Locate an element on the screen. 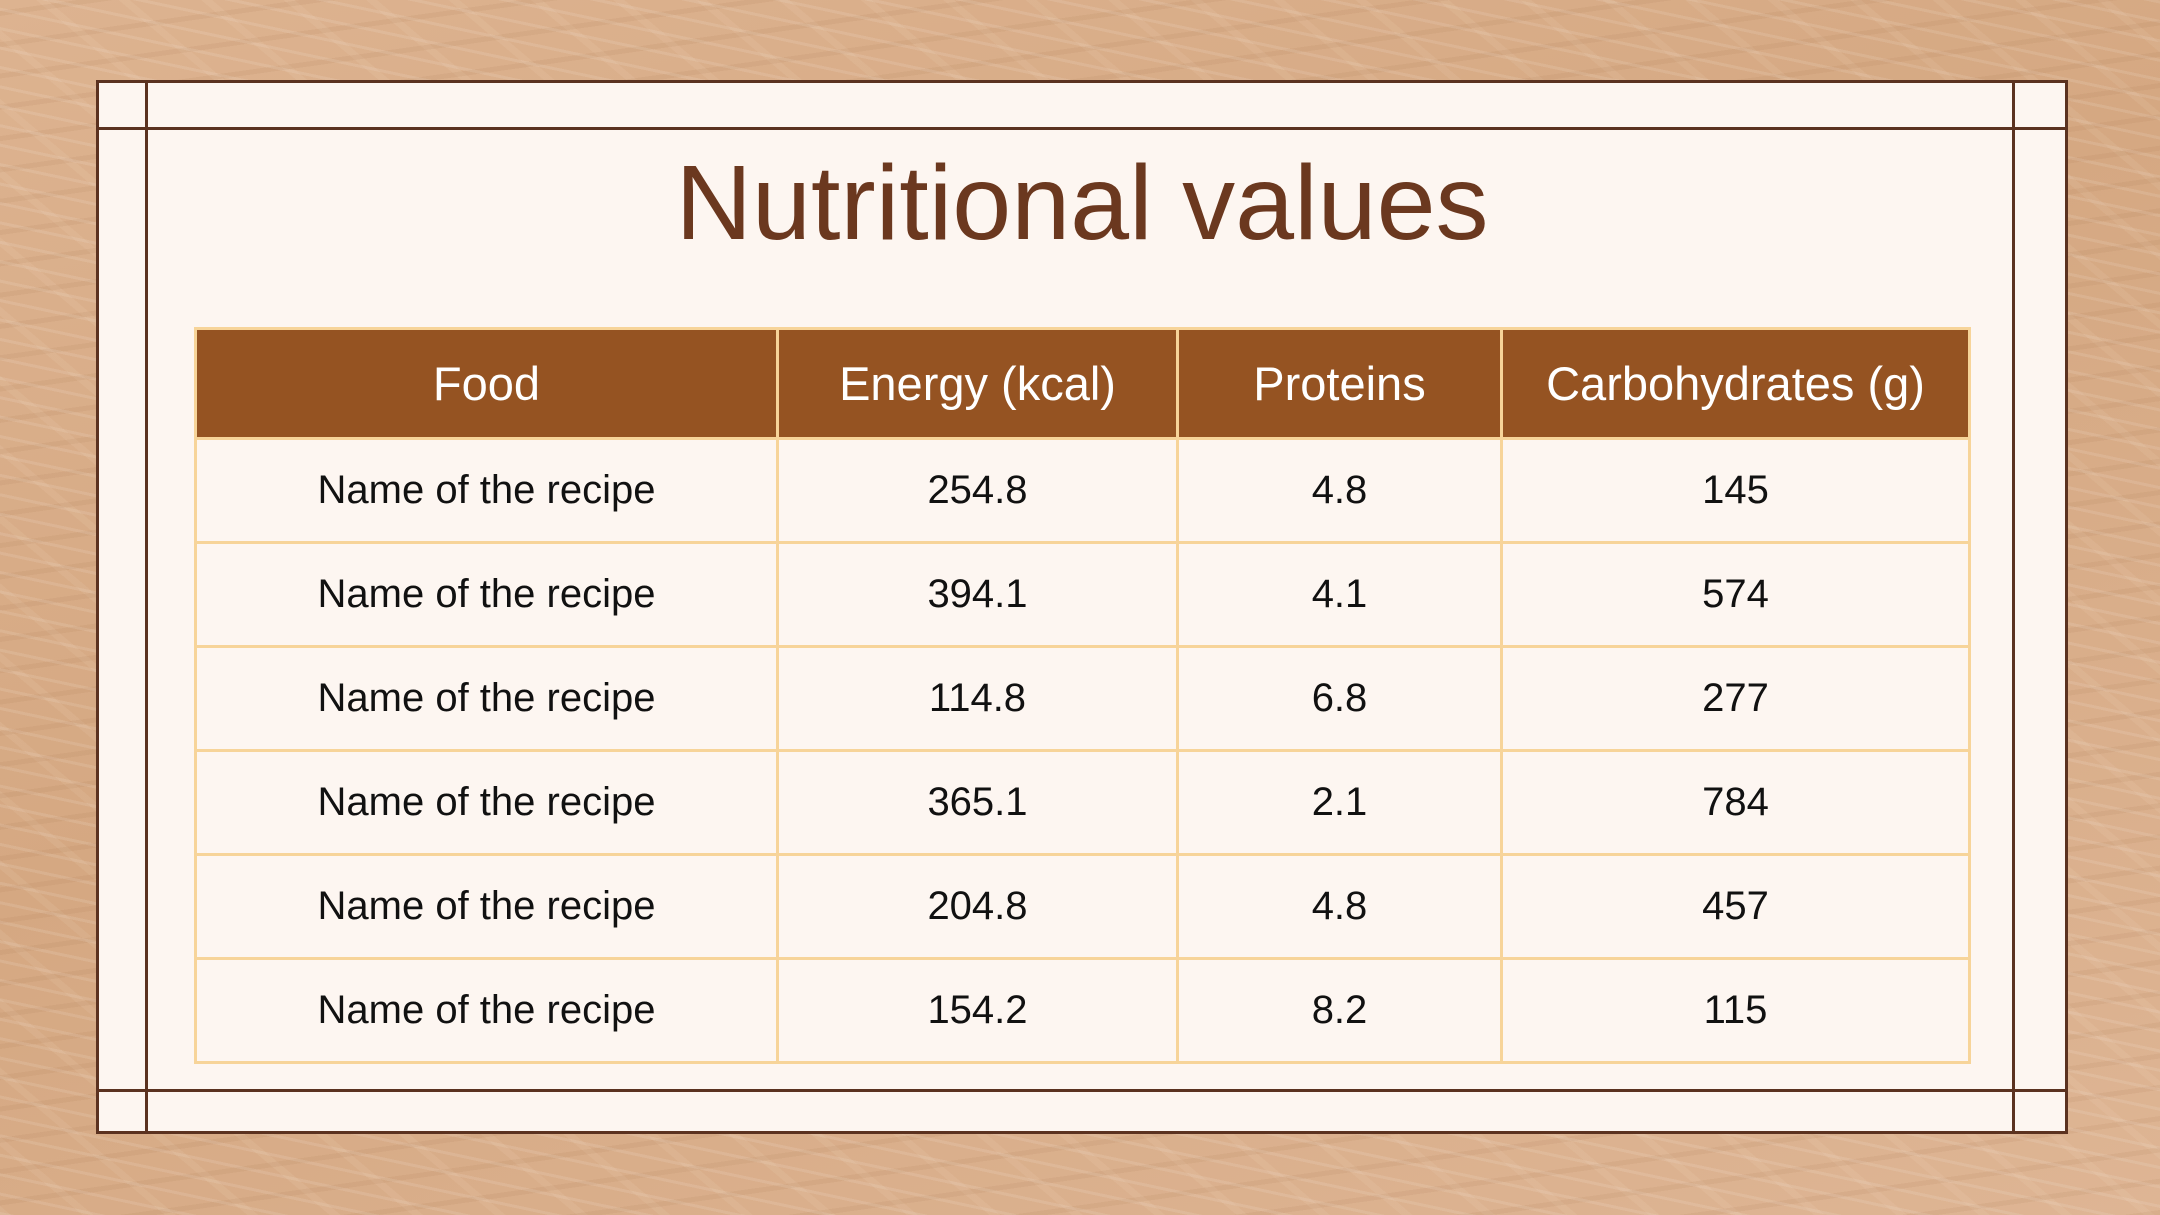 The height and width of the screenshot is (1215, 2160). table-row: Name of the recipe 154.2 8.2 115 is located at coordinates (1082, 1010).